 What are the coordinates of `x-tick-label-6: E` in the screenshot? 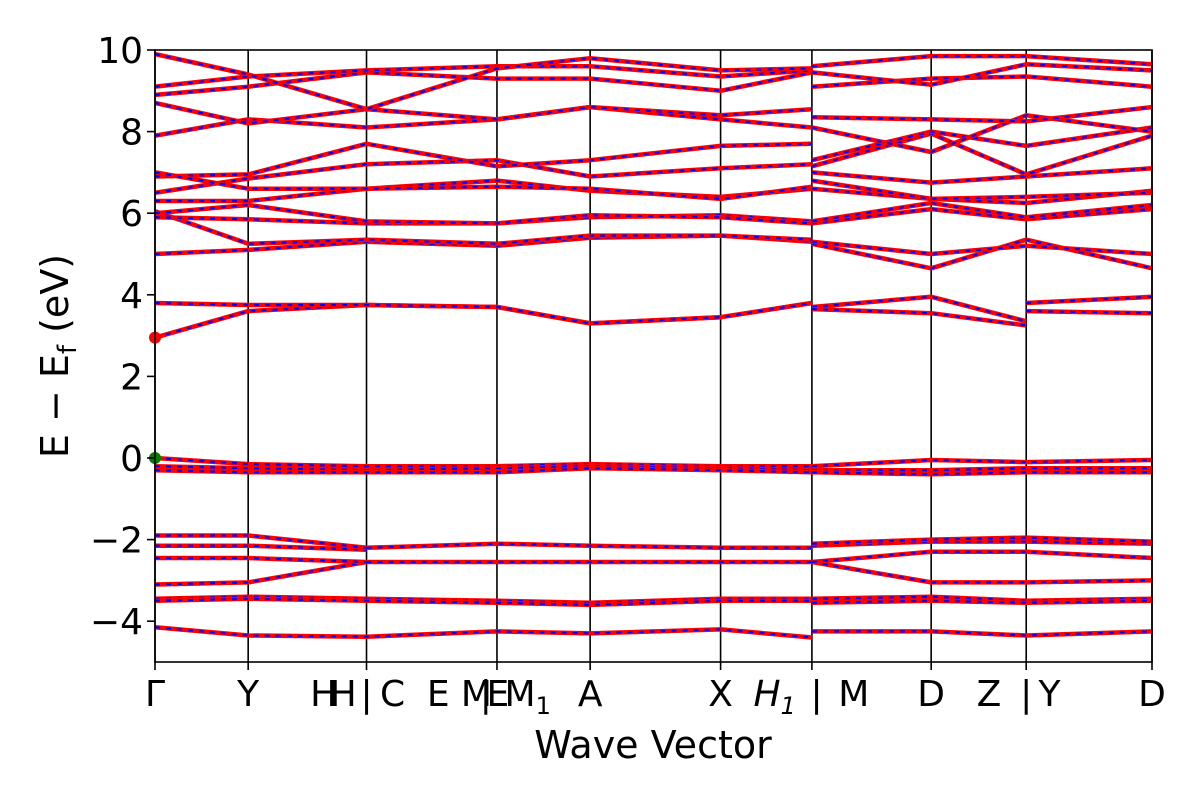 It's located at (438, 694).